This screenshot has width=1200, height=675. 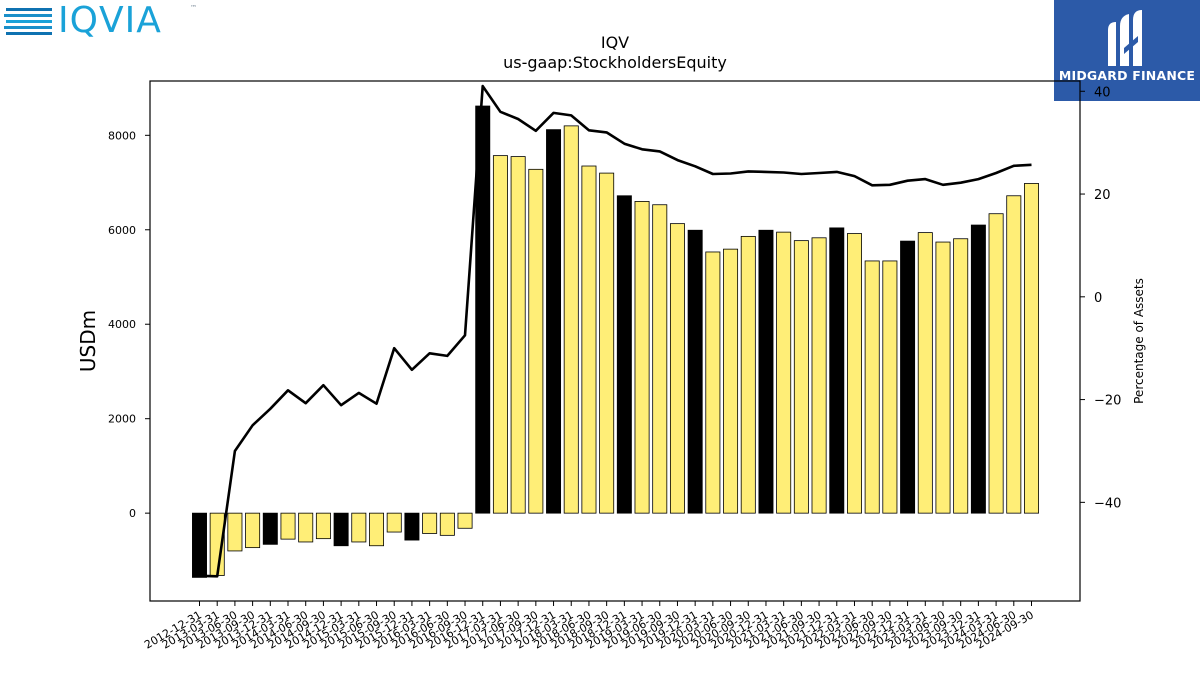 I want to click on midgard-monogram-icon, so click(x=1125, y=38).